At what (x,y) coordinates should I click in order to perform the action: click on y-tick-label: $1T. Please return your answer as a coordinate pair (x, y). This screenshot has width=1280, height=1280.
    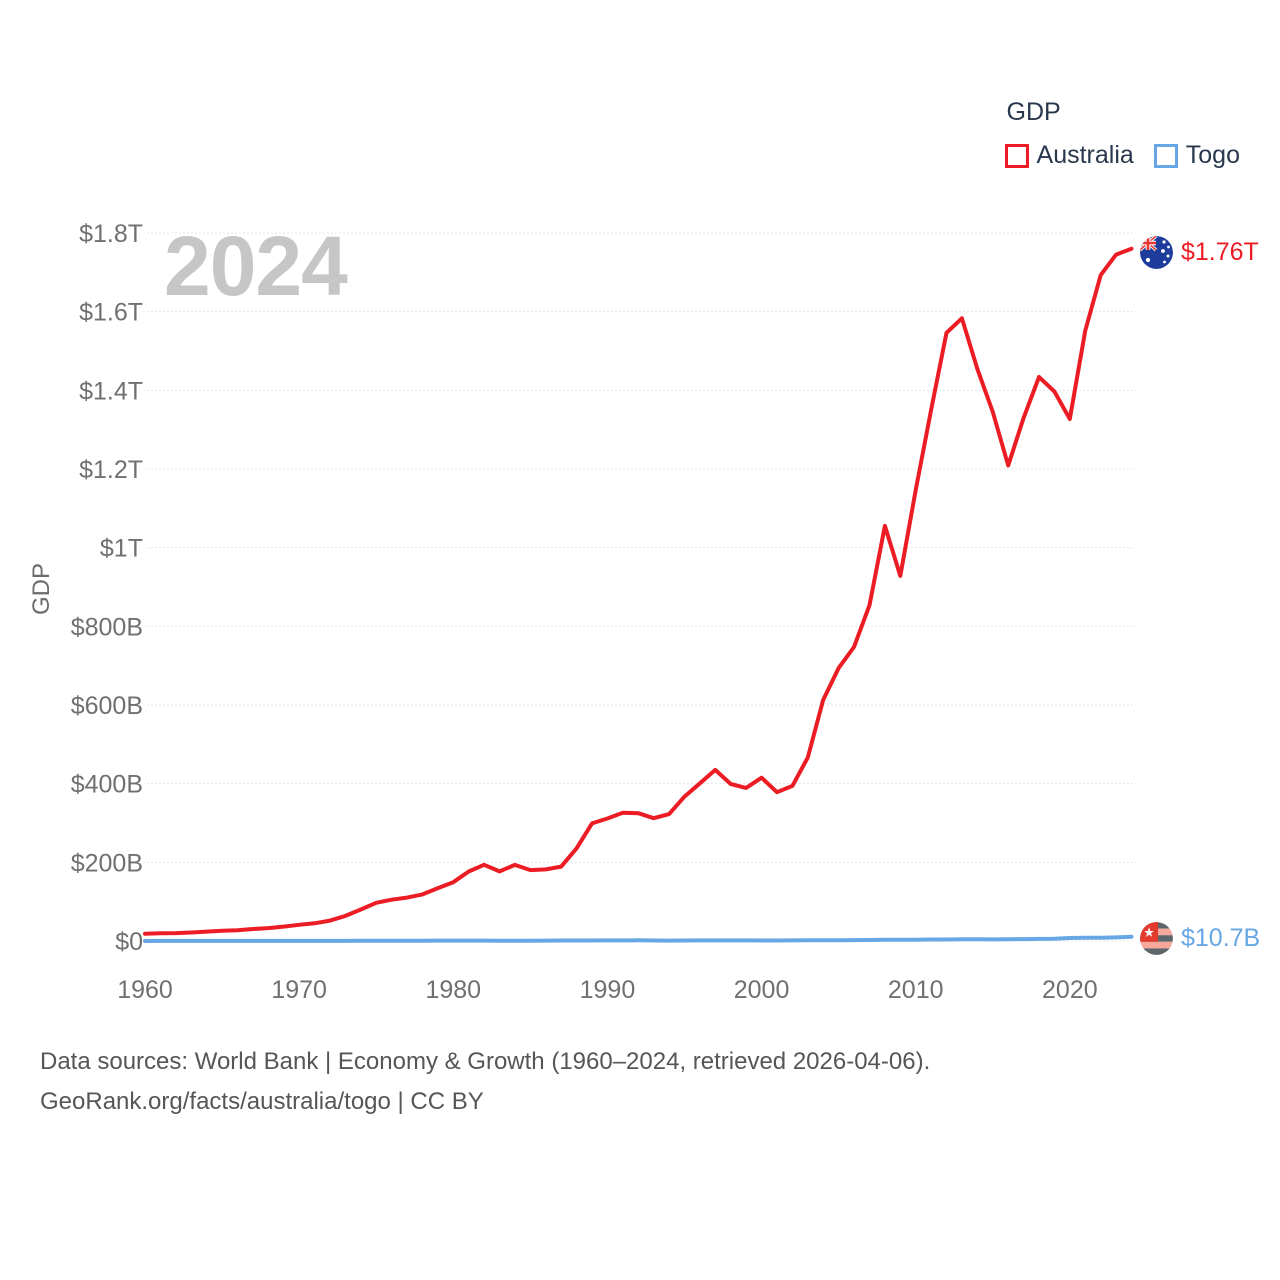
    Looking at the image, I should click on (121, 549).